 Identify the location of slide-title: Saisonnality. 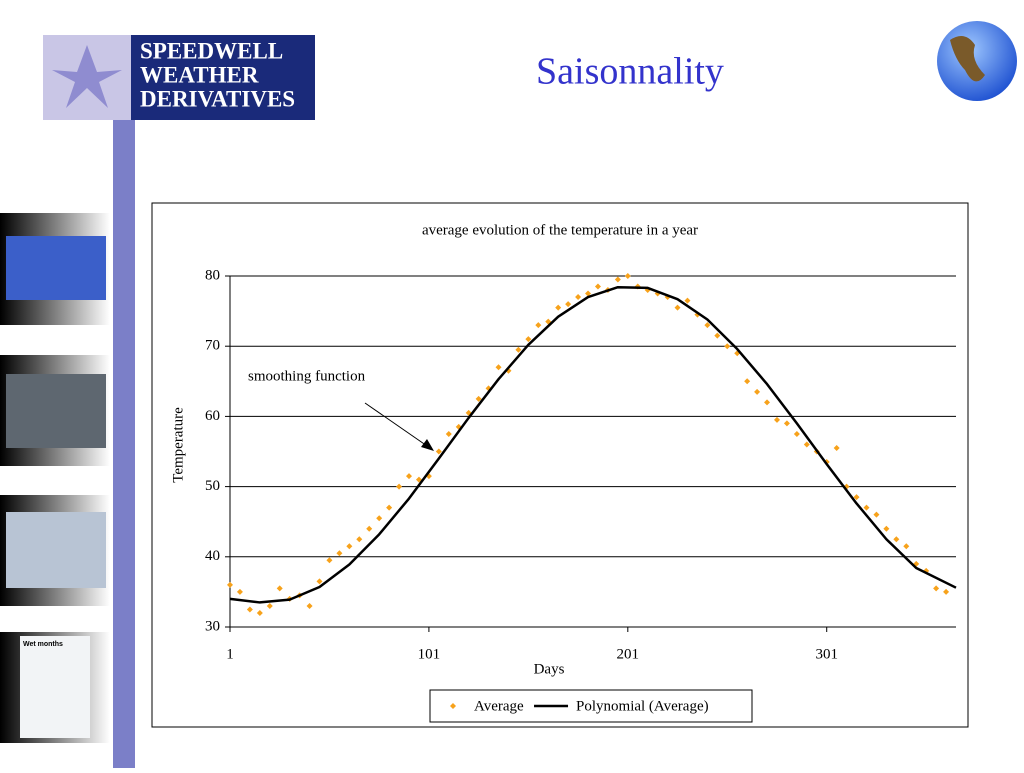
(630, 72).